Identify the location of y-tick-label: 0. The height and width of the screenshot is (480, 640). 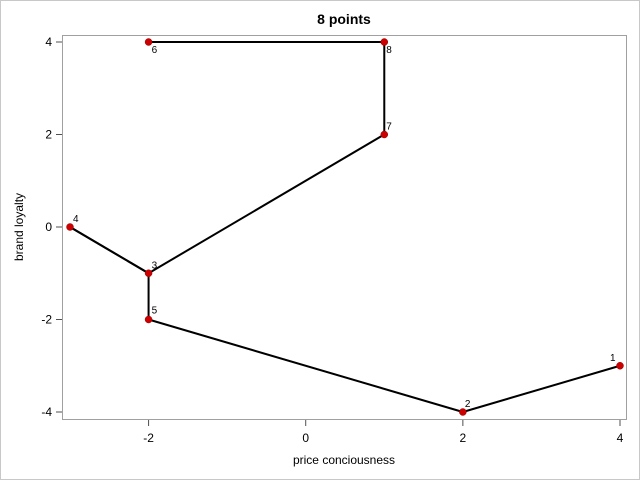
(48, 227).